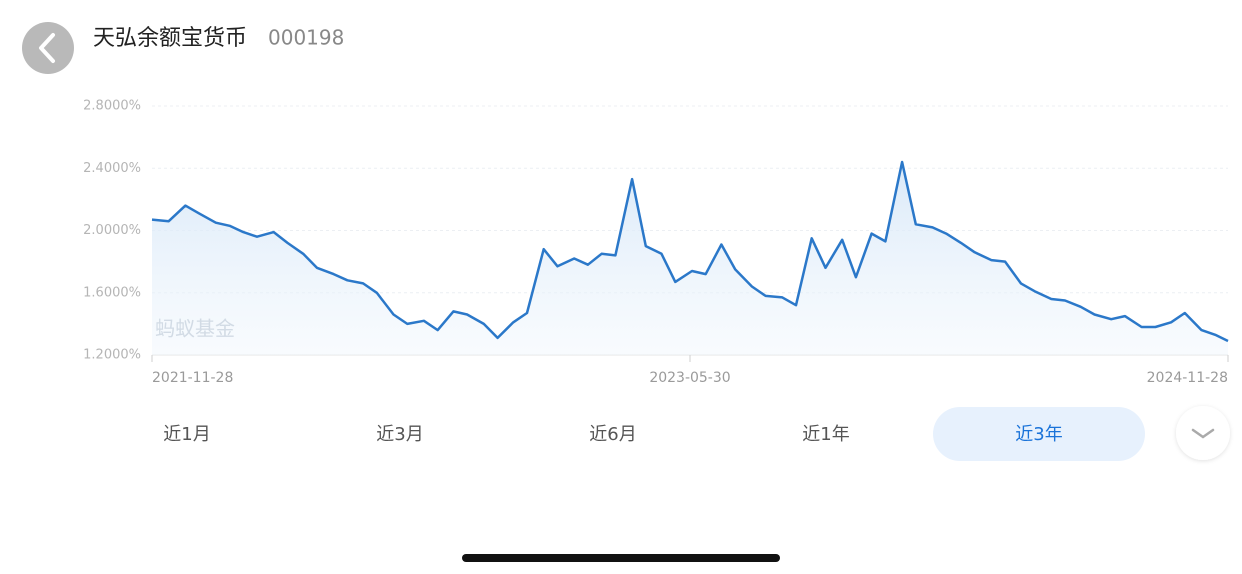 The width and height of the screenshot is (1242, 574). What do you see at coordinates (192, 378) in the screenshot?
I see `x-tick-label: 2021-11-28` at bounding box center [192, 378].